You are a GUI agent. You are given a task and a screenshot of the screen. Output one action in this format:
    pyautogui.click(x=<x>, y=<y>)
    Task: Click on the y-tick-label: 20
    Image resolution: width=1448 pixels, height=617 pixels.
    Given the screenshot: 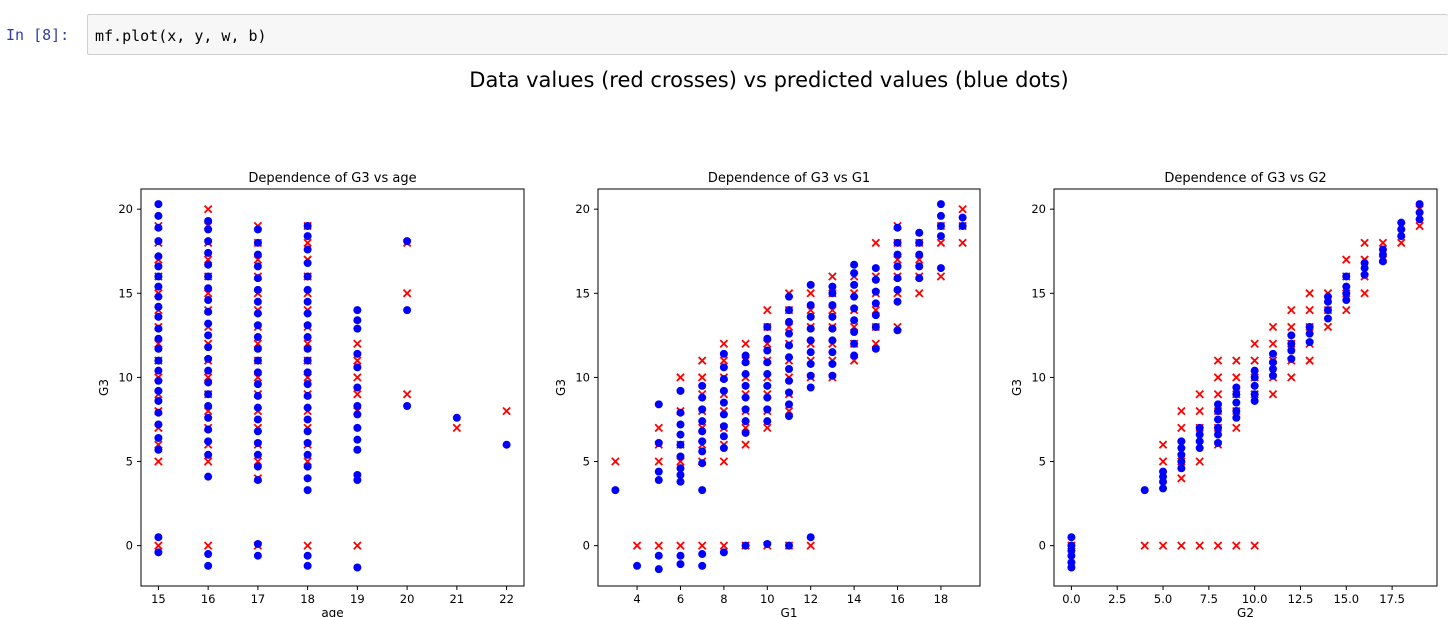 What is the action you would take?
    pyautogui.click(x=1038, y=209)
    